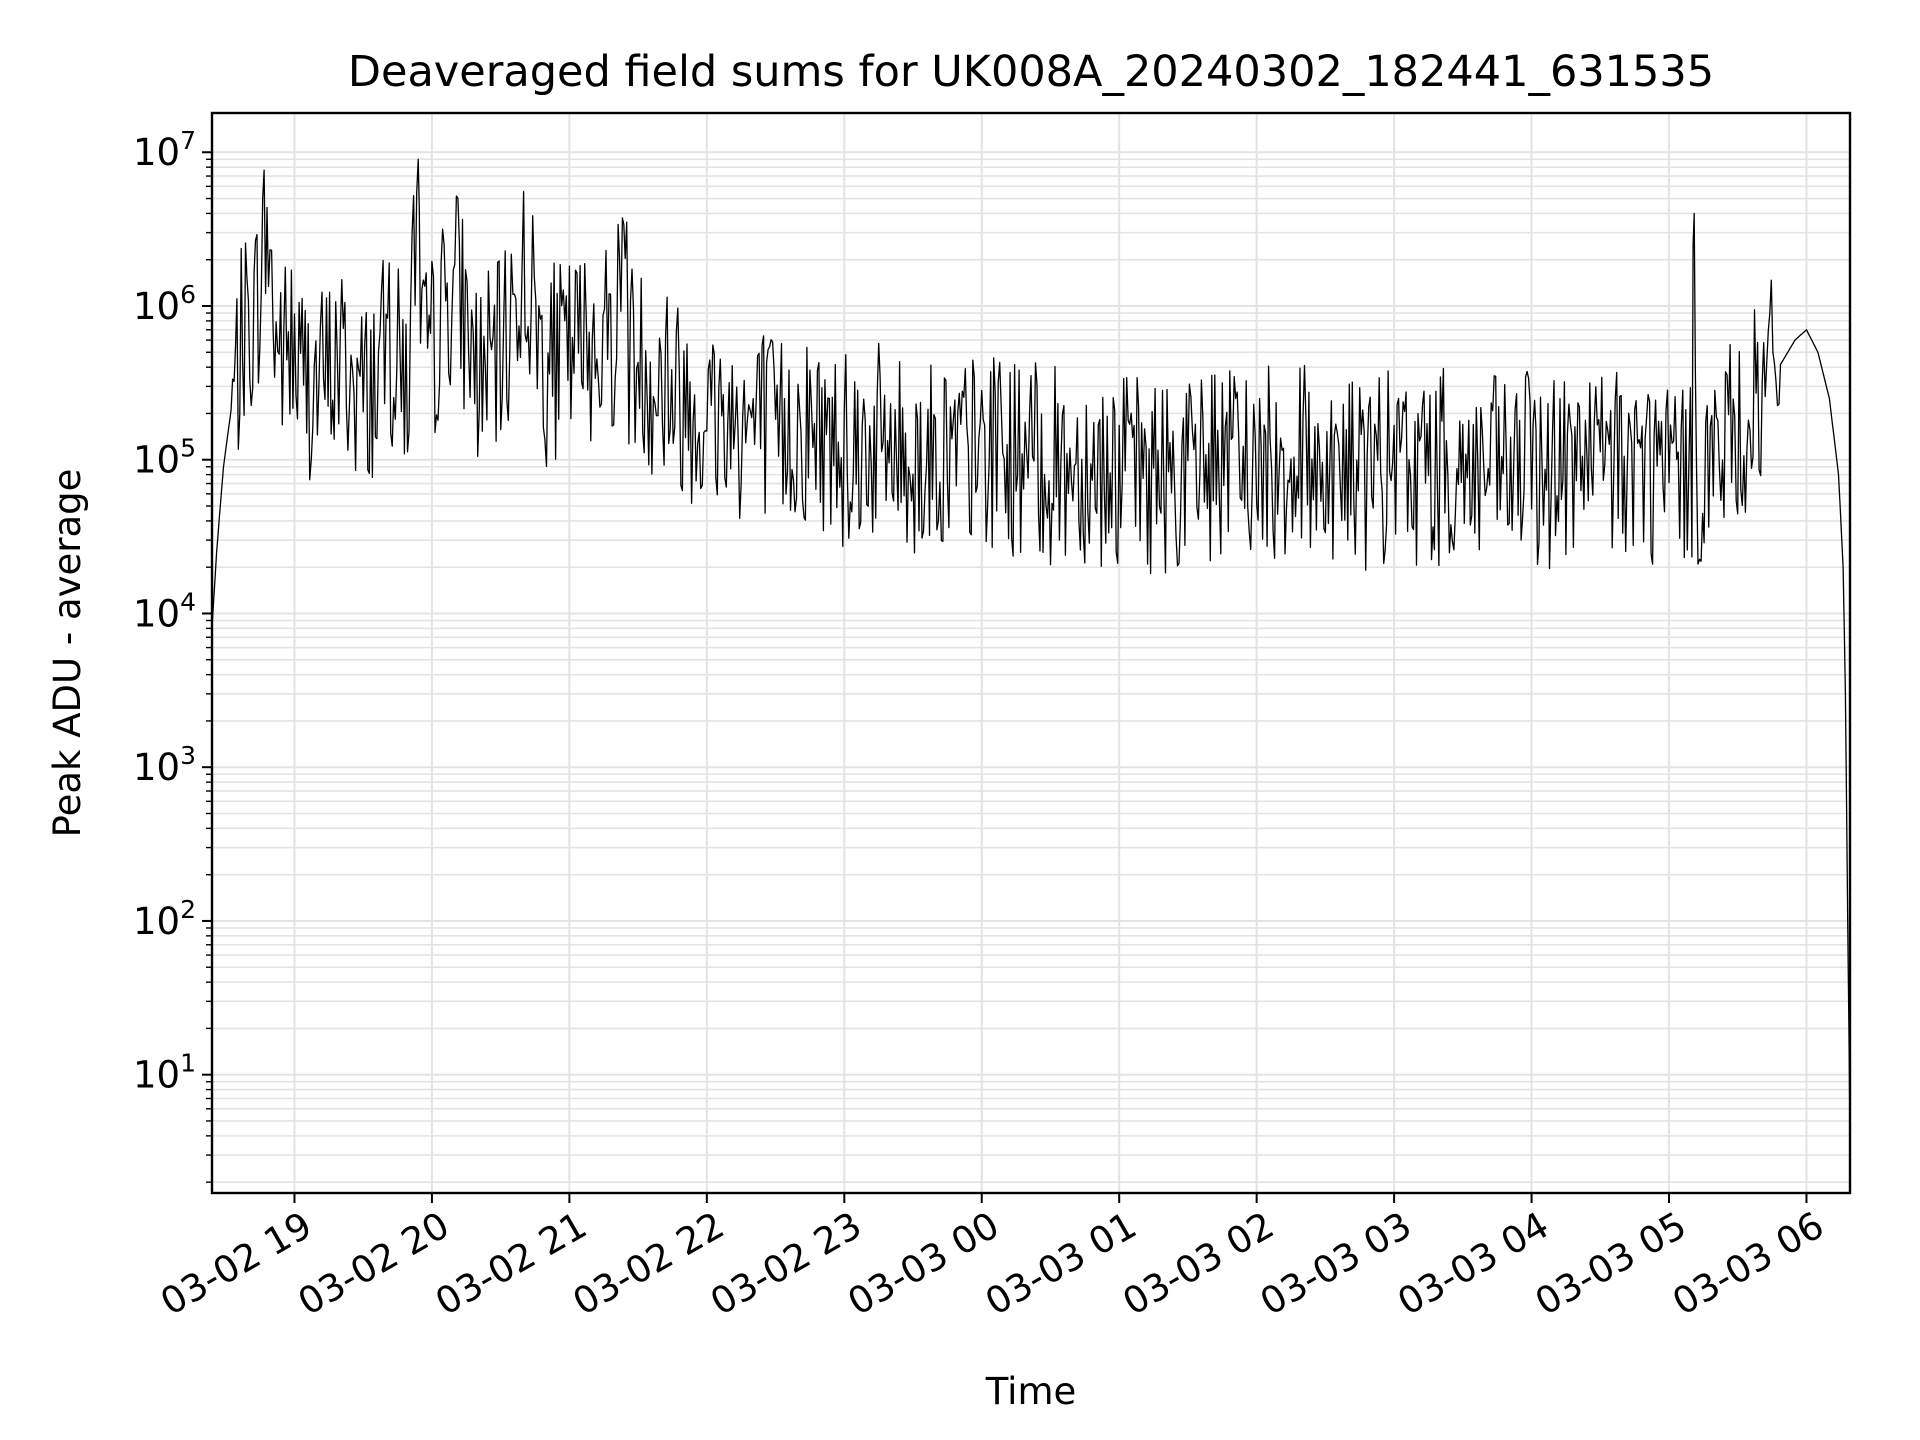  Describe the element at coordinates (164, 1073) in the screenshot. I see `y-tick-label: 10¹` at that location.